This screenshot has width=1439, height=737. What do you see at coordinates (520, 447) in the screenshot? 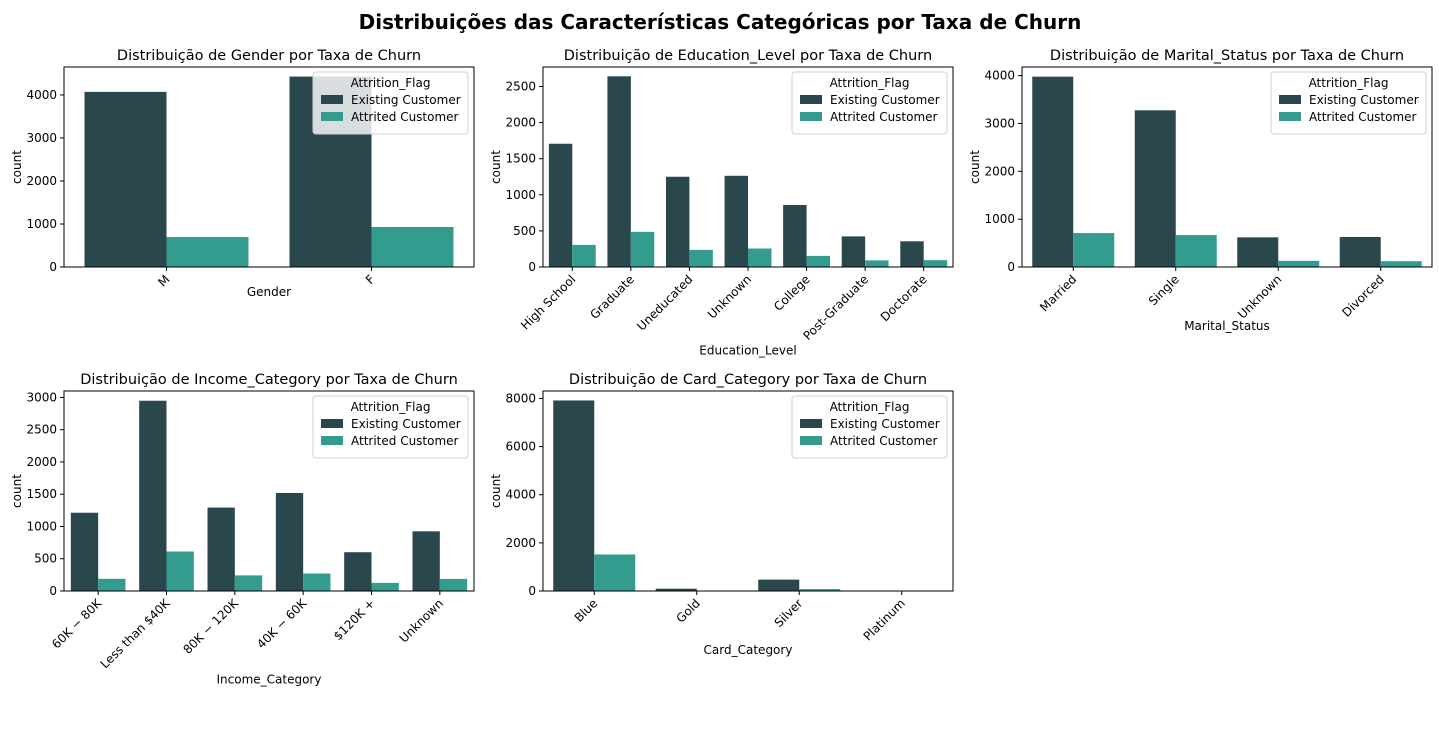
I see `y-tick-label: 6000` at bounding box center [520, 447].